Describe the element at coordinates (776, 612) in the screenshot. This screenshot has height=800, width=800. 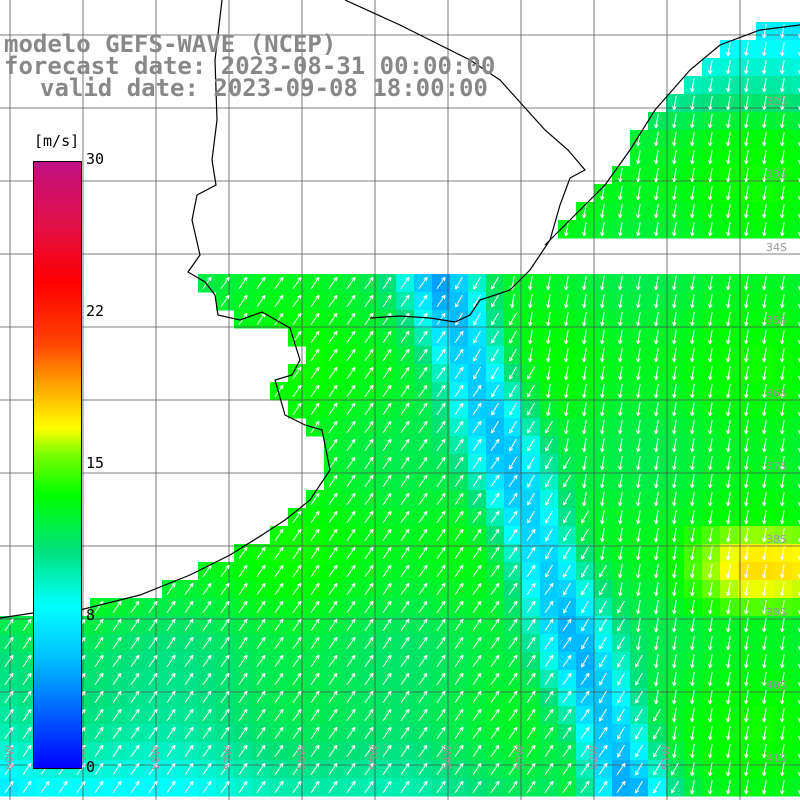
I see `lat-label: 39S` at that location.